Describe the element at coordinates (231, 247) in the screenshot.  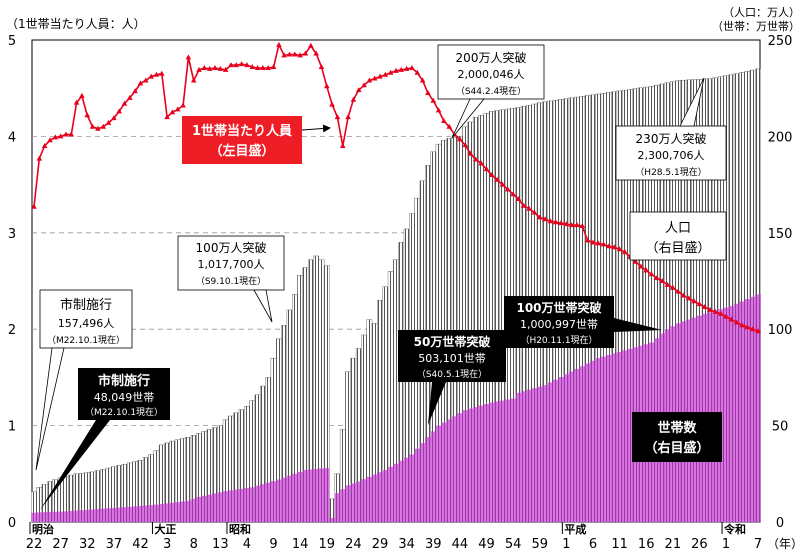
I see `callout-pop-100-title: 100万人突破` at that location.